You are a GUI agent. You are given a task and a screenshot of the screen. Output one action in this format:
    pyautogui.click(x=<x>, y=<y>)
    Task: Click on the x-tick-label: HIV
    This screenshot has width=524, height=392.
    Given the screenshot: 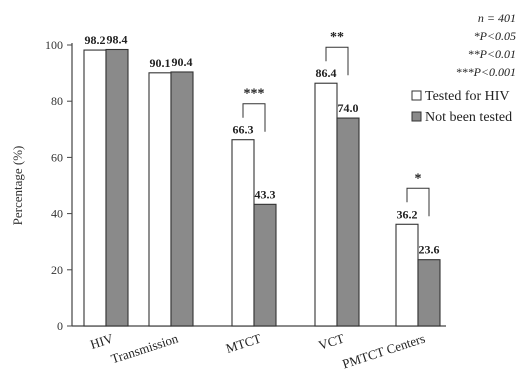 What is the action you would take?
    pyautogui.click(x=101, y=341)
    